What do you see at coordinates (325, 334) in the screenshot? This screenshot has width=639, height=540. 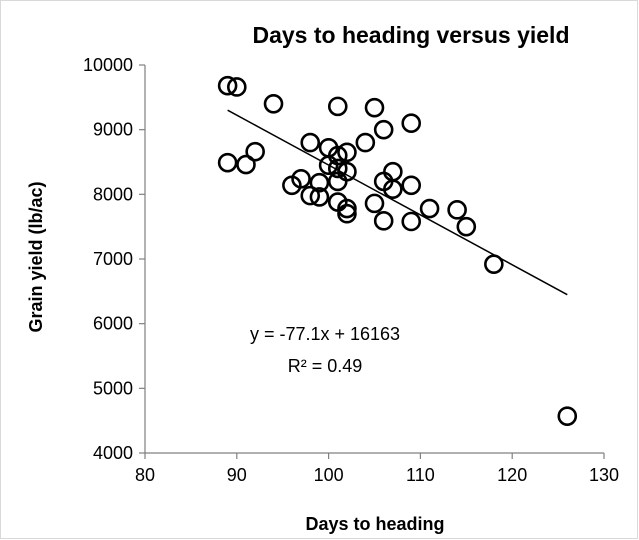 I see `trendline-equation: y = -77.1x + 16163` at bounding box center [325, 334].